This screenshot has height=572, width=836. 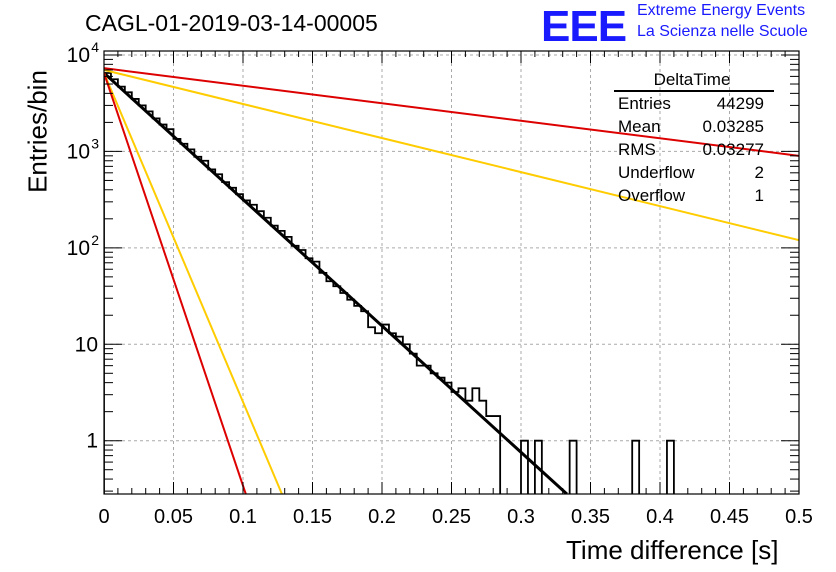 What do you see at coordinates (173, 517) in the screenshot?
I see `x-tick-label: 0.05` at bounding box center [173, 517].